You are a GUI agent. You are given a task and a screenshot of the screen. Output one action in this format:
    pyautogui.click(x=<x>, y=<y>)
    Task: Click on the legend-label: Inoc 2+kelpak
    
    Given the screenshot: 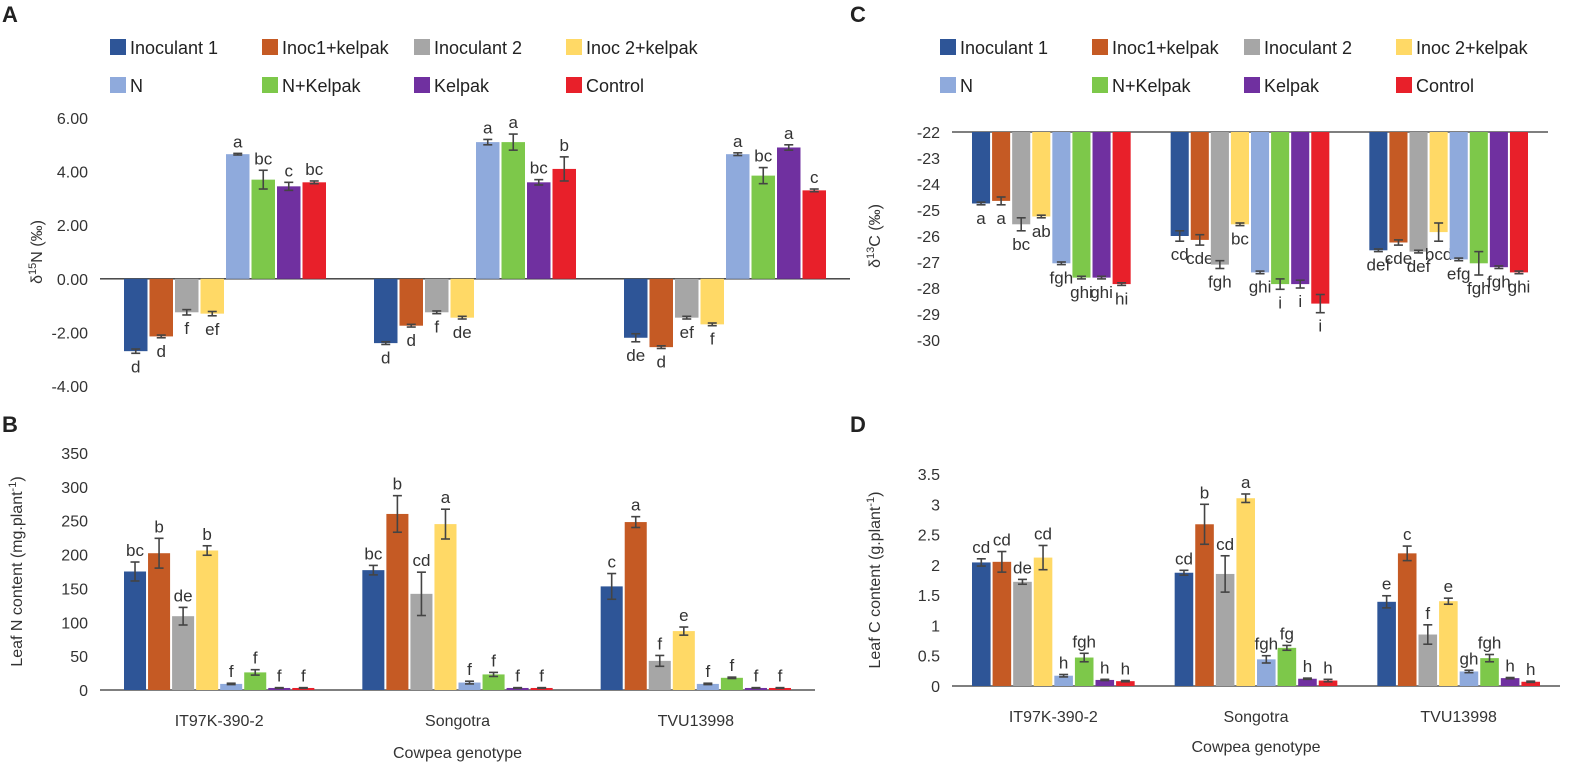 What is the action you would take?
    pyautogui.click(x=642, y=48)
    